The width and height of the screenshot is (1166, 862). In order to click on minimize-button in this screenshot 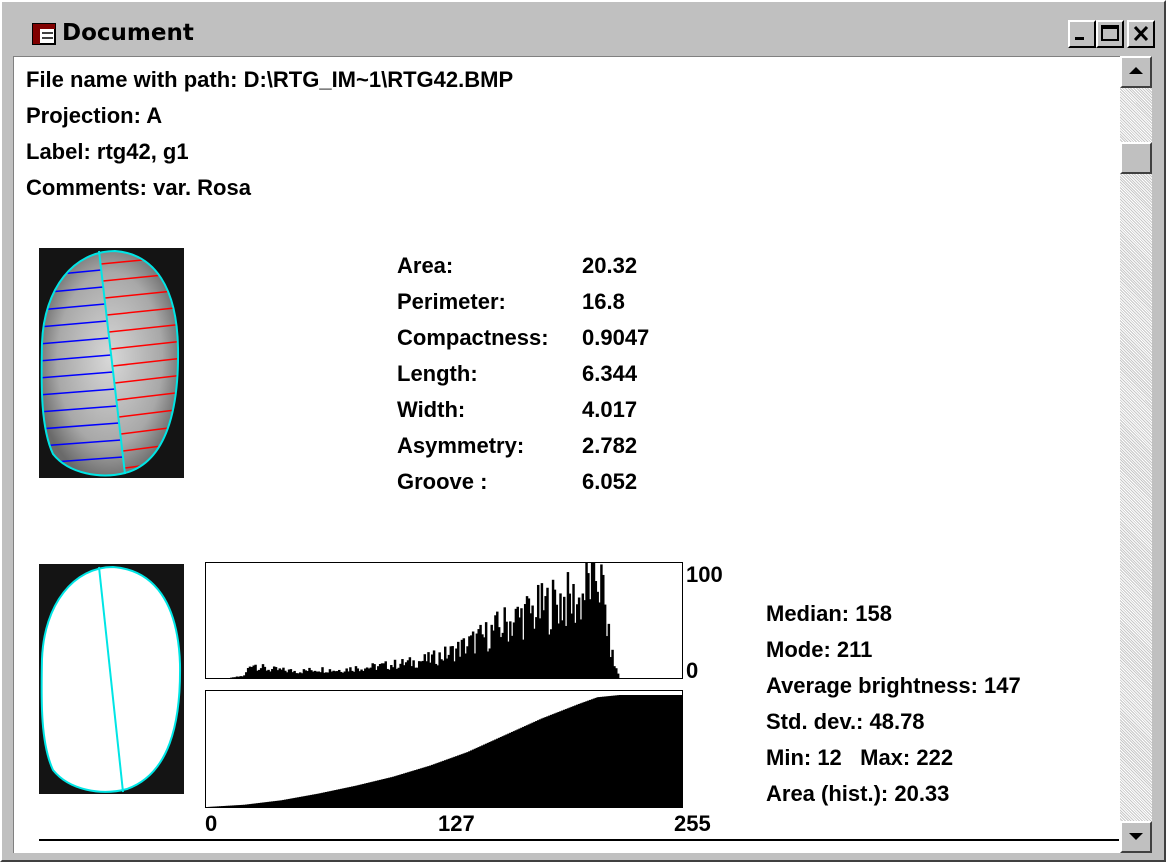, I will do `click(1082, 34)`.